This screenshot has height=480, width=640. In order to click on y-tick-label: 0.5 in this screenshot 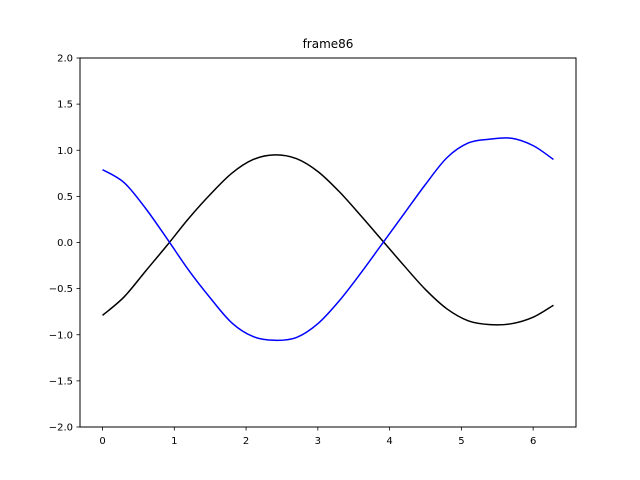, I will do `click(65, 197)`.